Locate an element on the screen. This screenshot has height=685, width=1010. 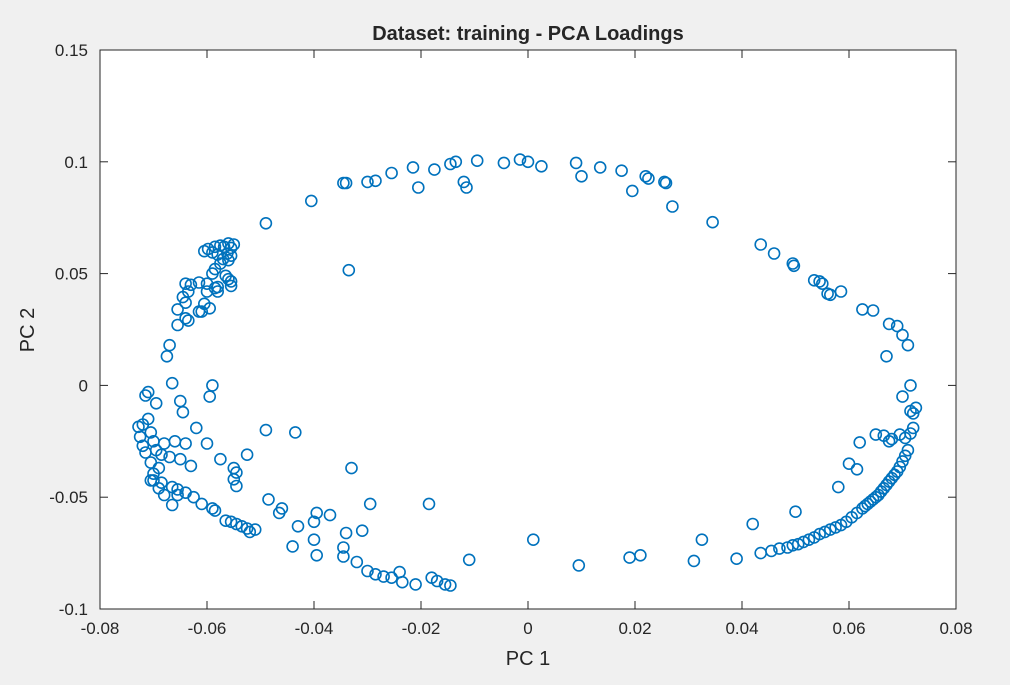
y-axis-label: PC 2 is located at coordinates (28, 330).